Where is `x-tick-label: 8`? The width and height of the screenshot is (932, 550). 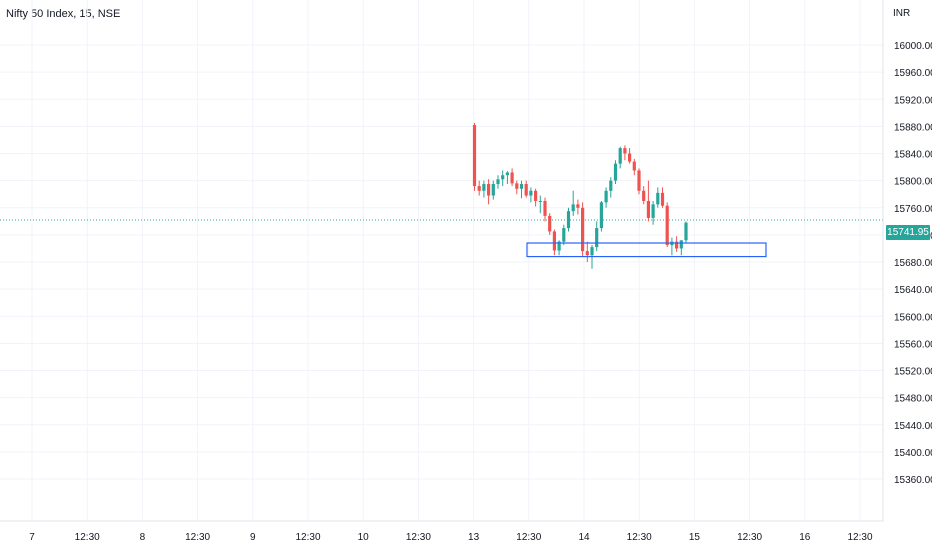 x-tick-label: 8 is located at coordinates (143, 537).